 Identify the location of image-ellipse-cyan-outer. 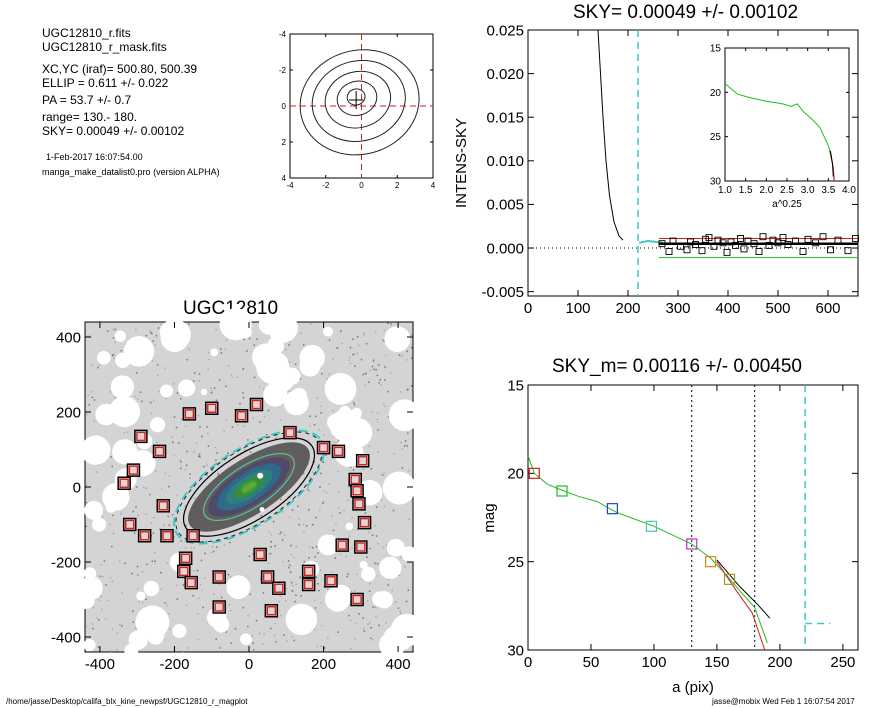
(249, 487).